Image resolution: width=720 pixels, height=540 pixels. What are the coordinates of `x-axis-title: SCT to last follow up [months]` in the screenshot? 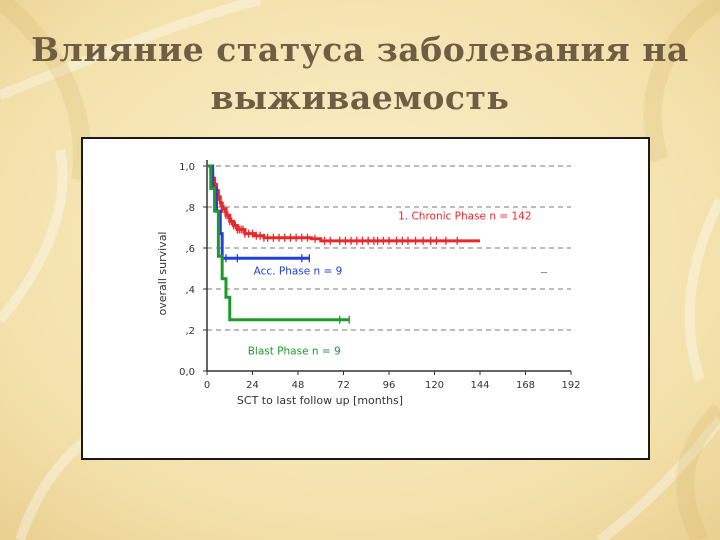 It's located at (320, 400).